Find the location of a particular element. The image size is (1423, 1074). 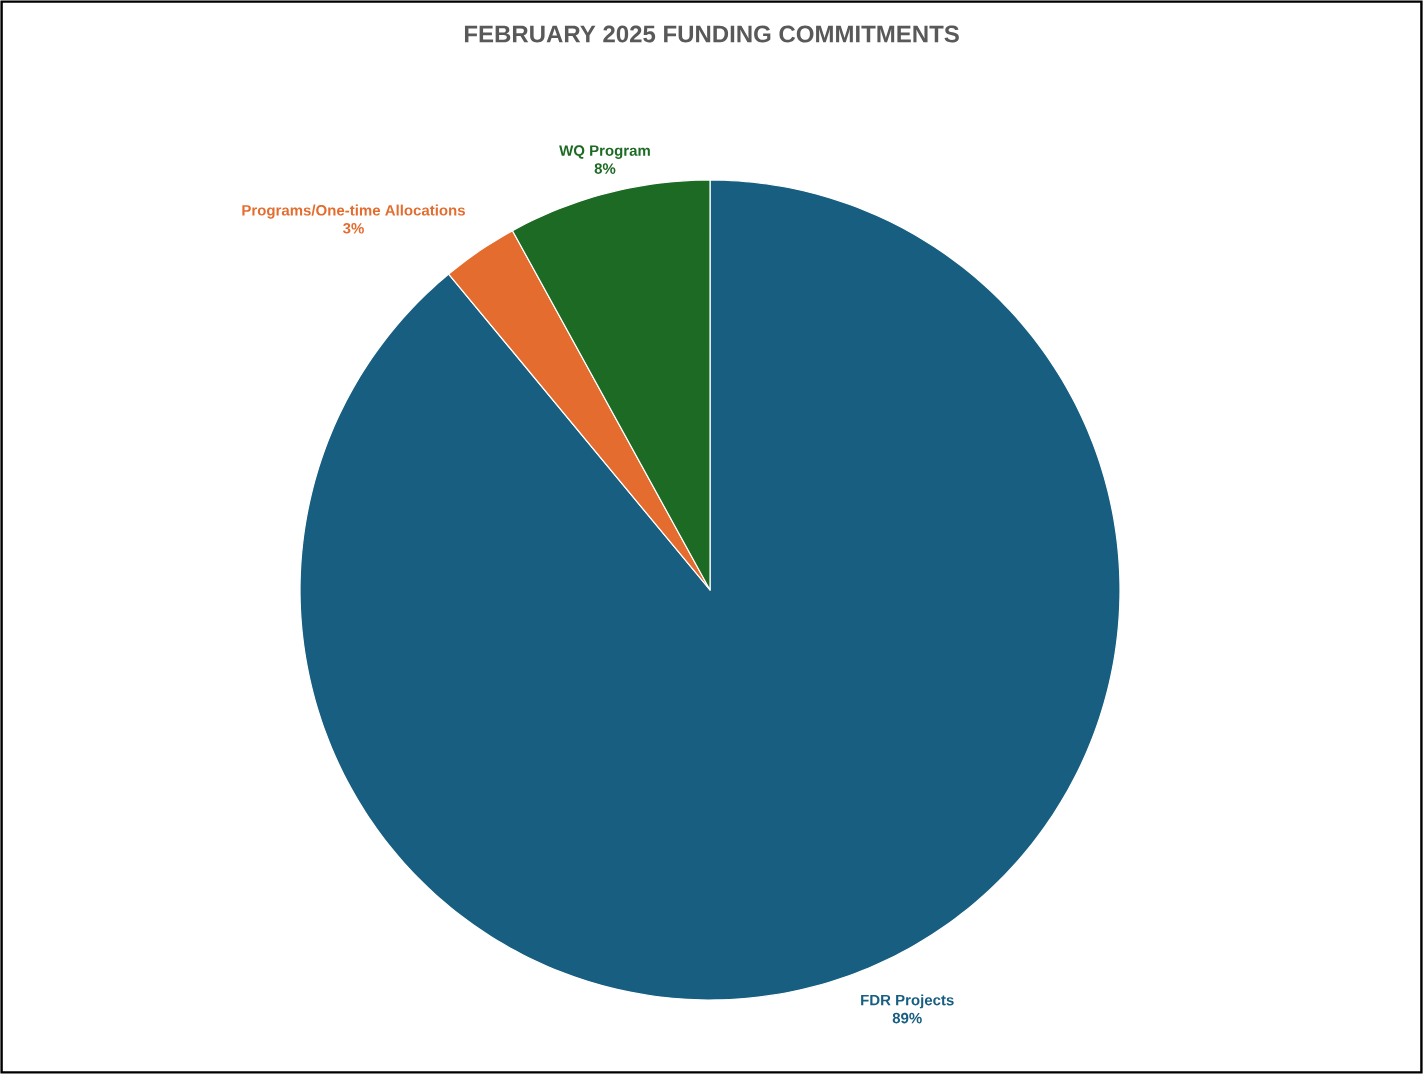

chart-title: FEBRUARY 2025 FUNDING COMMITMENTS is located at coordinates (711, 34).